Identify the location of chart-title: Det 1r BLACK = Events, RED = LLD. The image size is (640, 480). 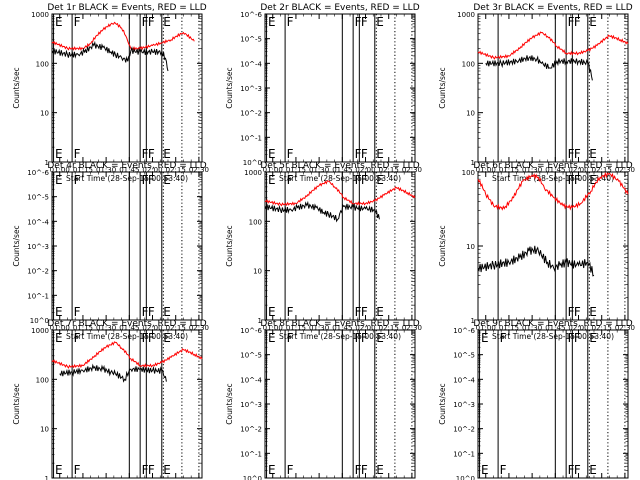
(126, 8).